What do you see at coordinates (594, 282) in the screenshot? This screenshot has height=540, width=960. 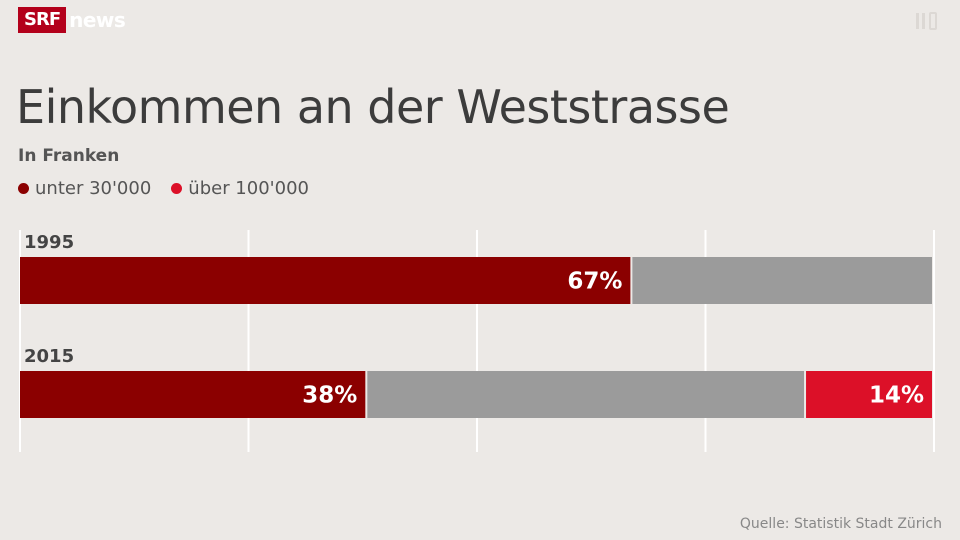 I see `data-label-1995-low: 67%` at bounding box center [594, 282].